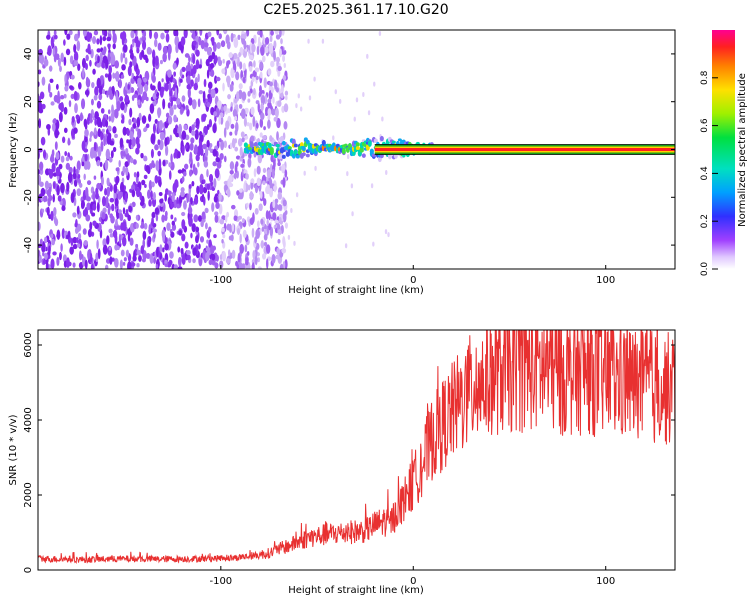 This screenshot has width=750, height=600. I want to click on colorbar-tick-label: 0.0, so click(705, 269).